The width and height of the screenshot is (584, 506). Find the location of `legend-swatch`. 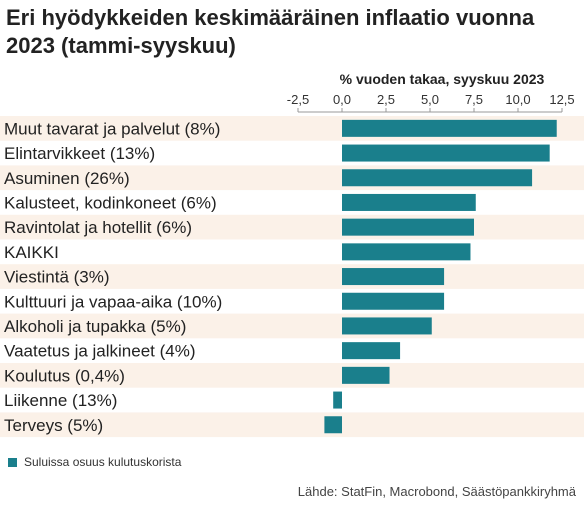

legend-swatch is located at coordinates (12, 462).